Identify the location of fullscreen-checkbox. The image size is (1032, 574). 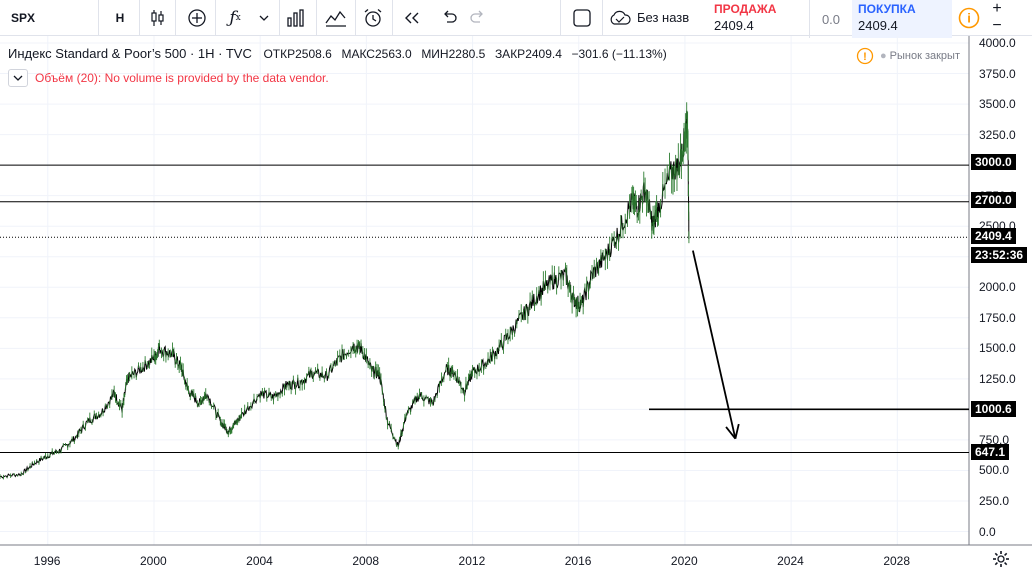
(582, 17).